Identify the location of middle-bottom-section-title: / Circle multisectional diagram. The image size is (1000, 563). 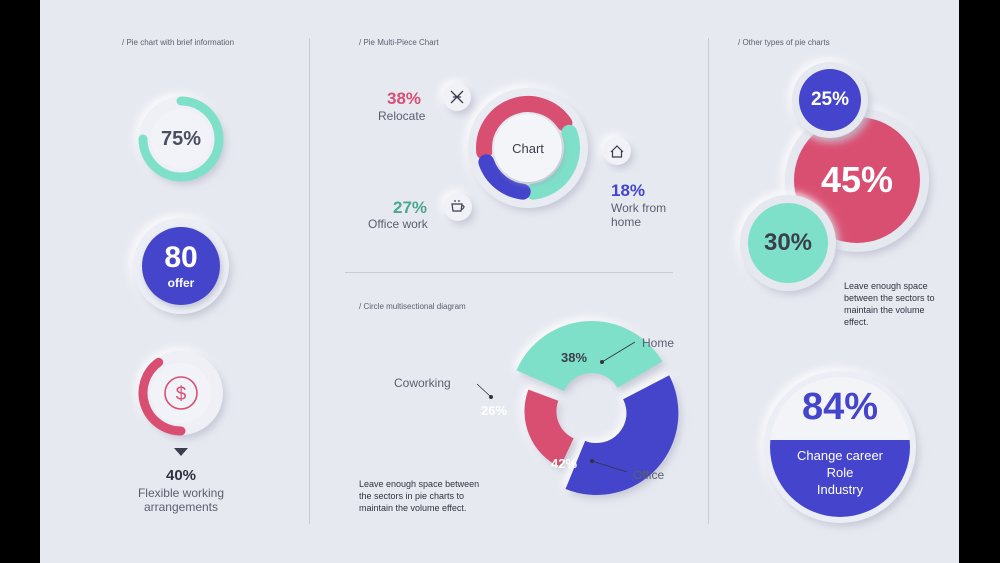
(412, 306).